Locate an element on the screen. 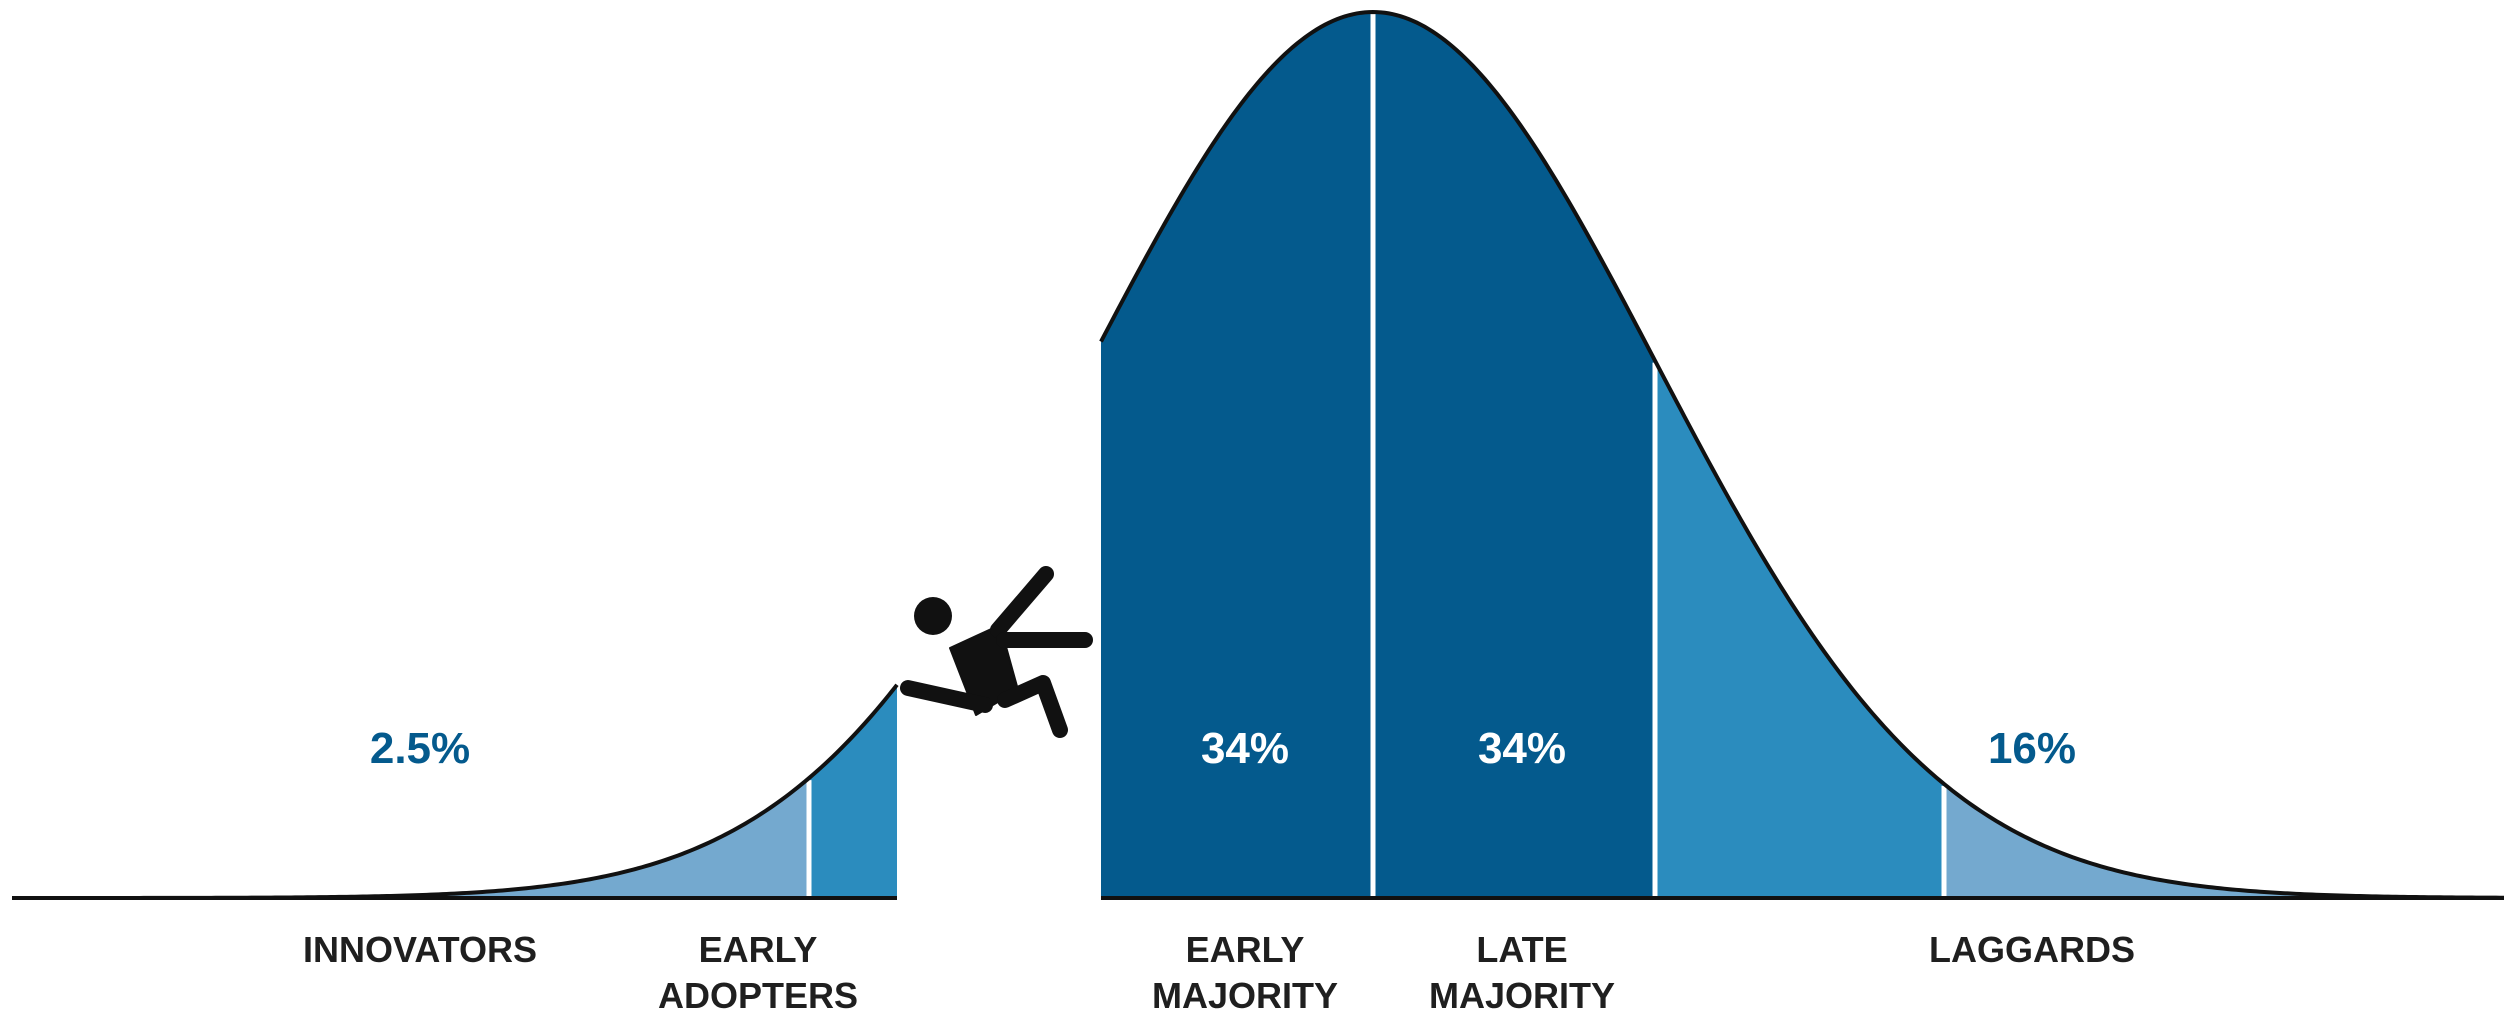 Image resolution: width=2504 pixels, height=1009 pixels. category-label-early-adopters-line-1: EARLY is located at coordinates (758, 949).